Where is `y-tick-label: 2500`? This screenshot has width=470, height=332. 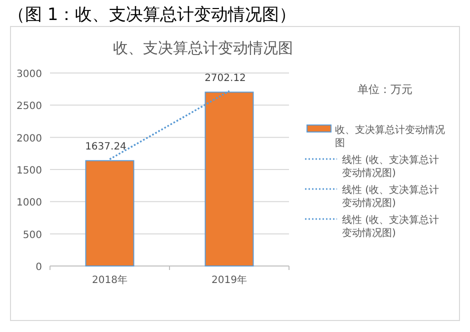 y-tick-label: 2500 is located at coordinates (29, 106).